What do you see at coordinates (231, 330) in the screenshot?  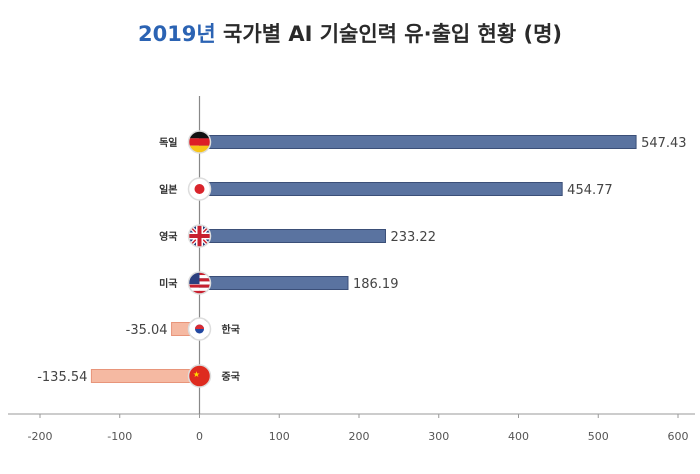 I see `category-label: 한국` at bounding box center [231, 330].